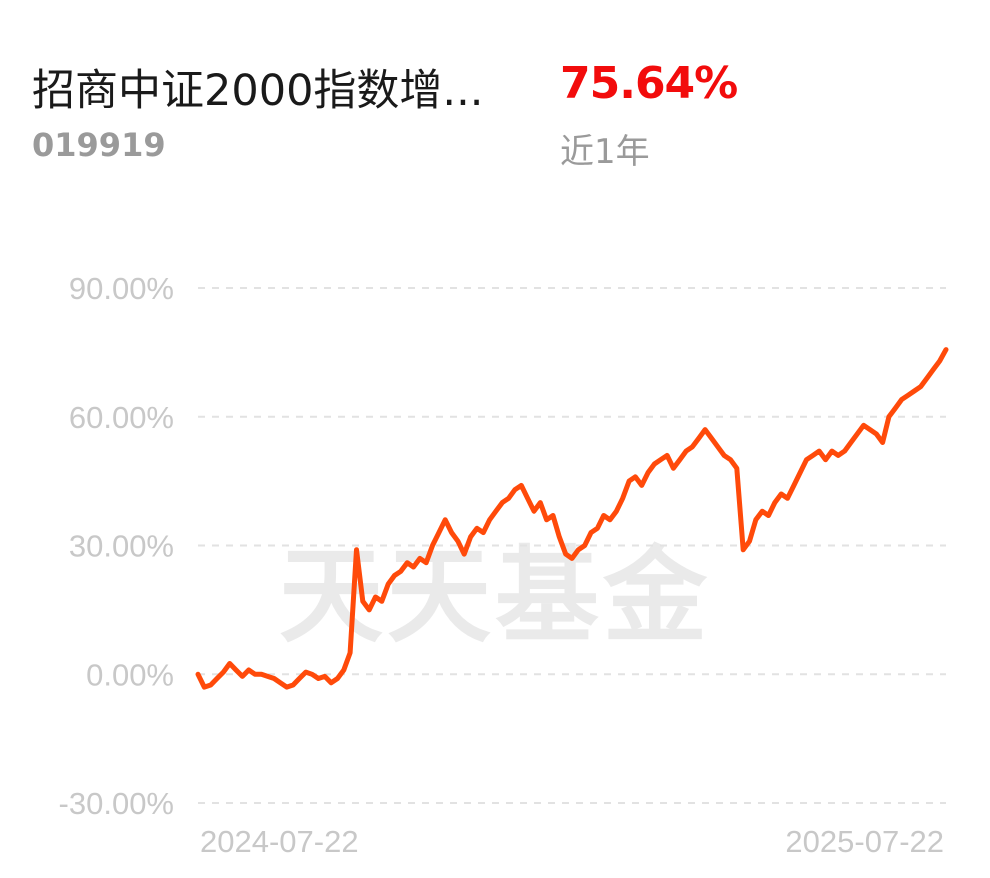 The image size is (990, 878). Describe the element at coordinates (116, 803) in the screenshot. I see `y-tick-label: -30.00%` at that location.